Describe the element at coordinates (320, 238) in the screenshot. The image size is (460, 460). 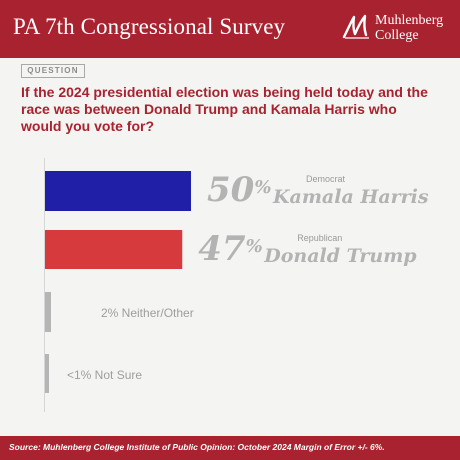
I see `party-label: Republican` at that location.